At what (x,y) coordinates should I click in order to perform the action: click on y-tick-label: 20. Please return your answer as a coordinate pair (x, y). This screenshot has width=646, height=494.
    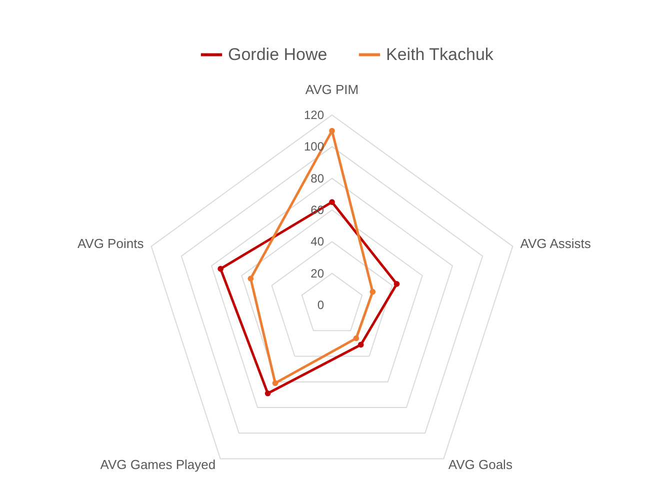
    Looking at the image, I should click on (317, 273).